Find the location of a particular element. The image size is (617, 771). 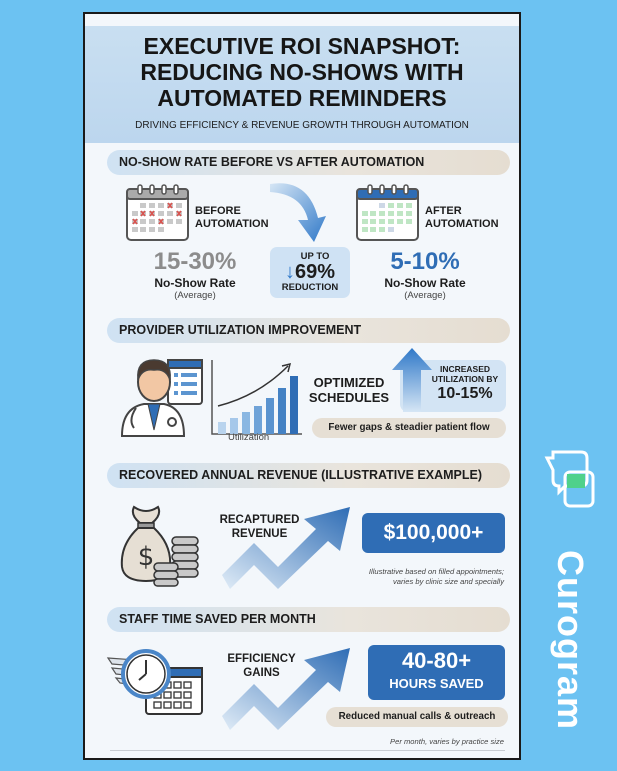

optimized-line: OPTIMIZED is located at coordinates (349, 382).